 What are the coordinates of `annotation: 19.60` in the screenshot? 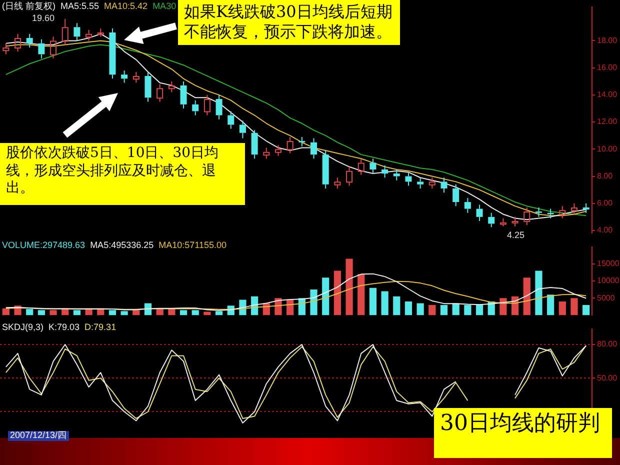 It's located at (43, 18).